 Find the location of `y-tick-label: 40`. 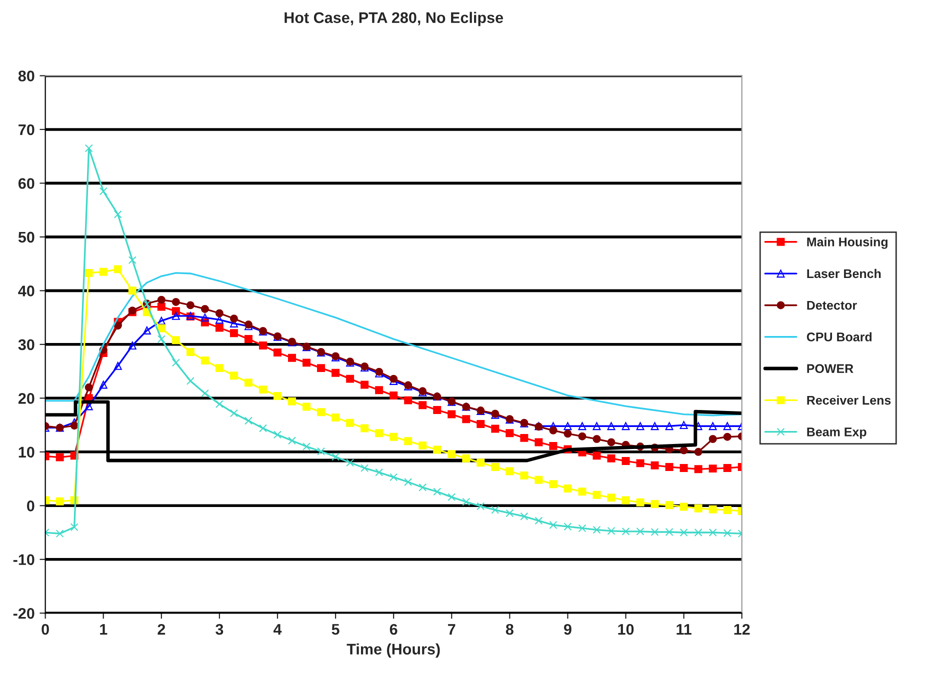

y-tick-label: 40 is located at coordinates (26, 291).